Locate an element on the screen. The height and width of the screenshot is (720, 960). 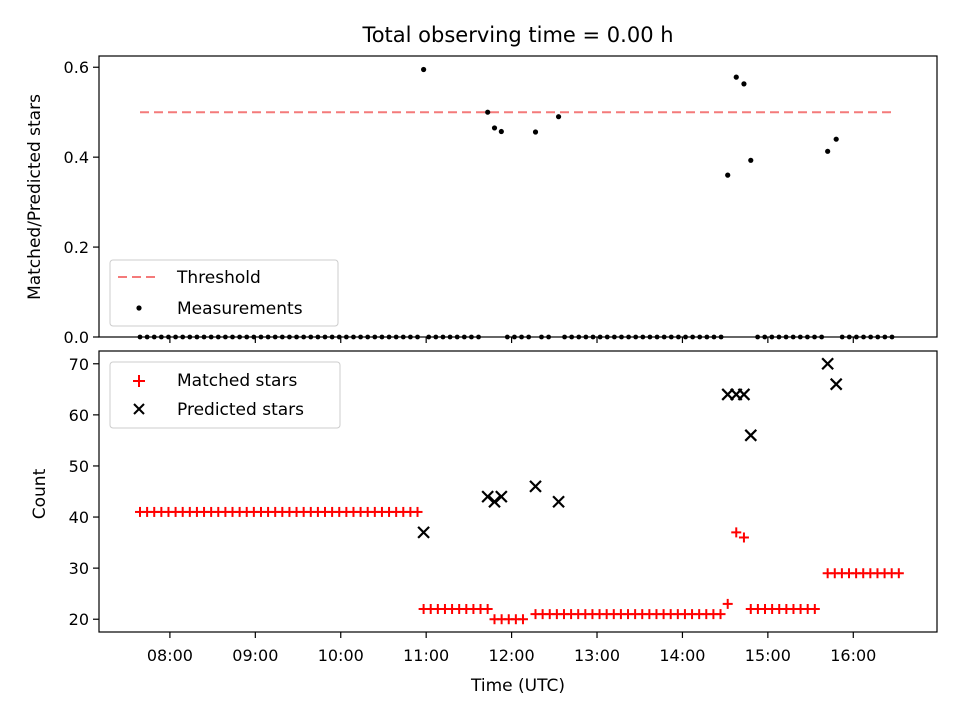
top-legend-box is located at coordinates (224, 293).